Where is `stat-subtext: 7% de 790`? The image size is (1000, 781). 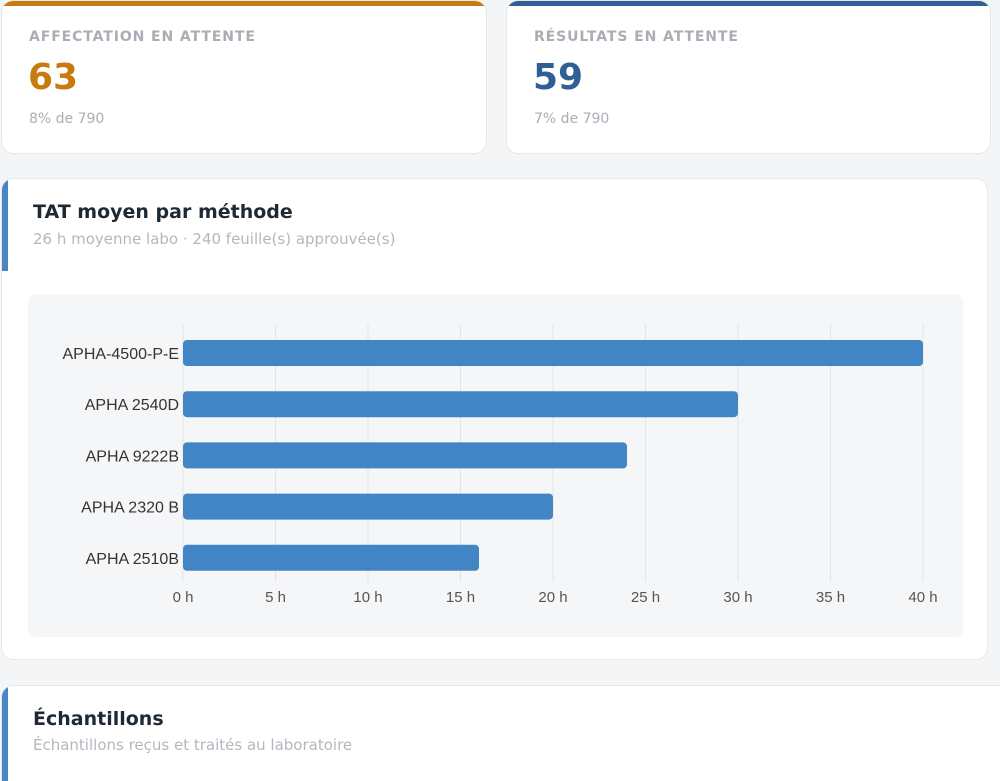
stat-subtext: 7% de 790 is located at coordinates (572, 119).